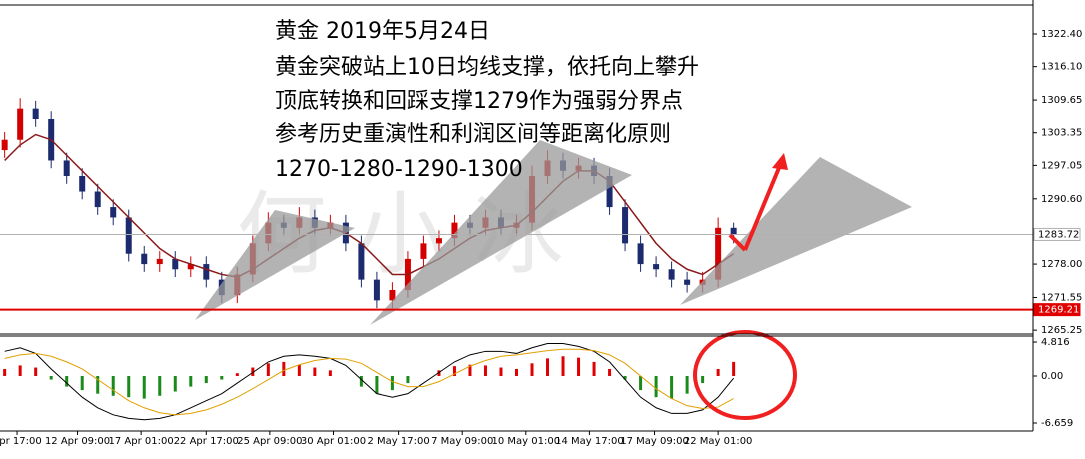  I want to click on y-tick-label: 1278.00, so click(1061, 264).